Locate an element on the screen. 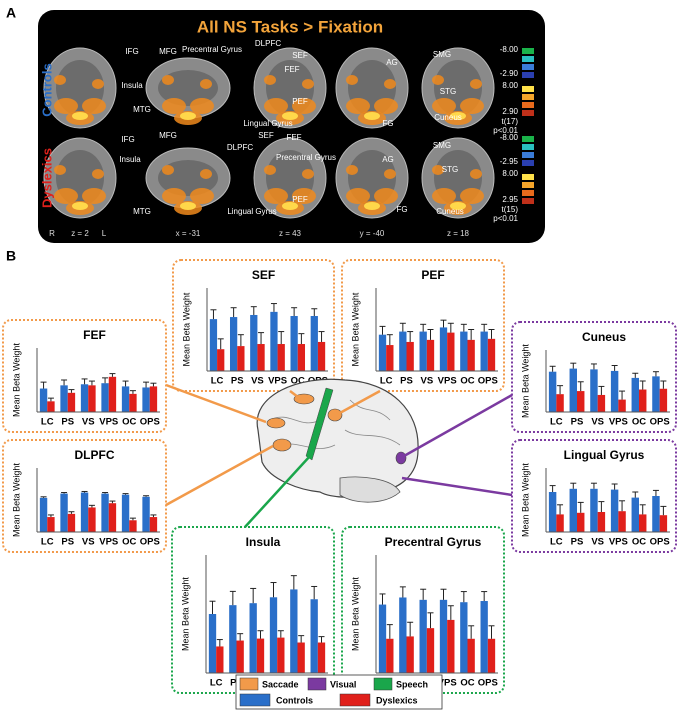 The width and height of the screenshot is (680, 712). x-tick-label: LC is located at coordinates (556, 422).